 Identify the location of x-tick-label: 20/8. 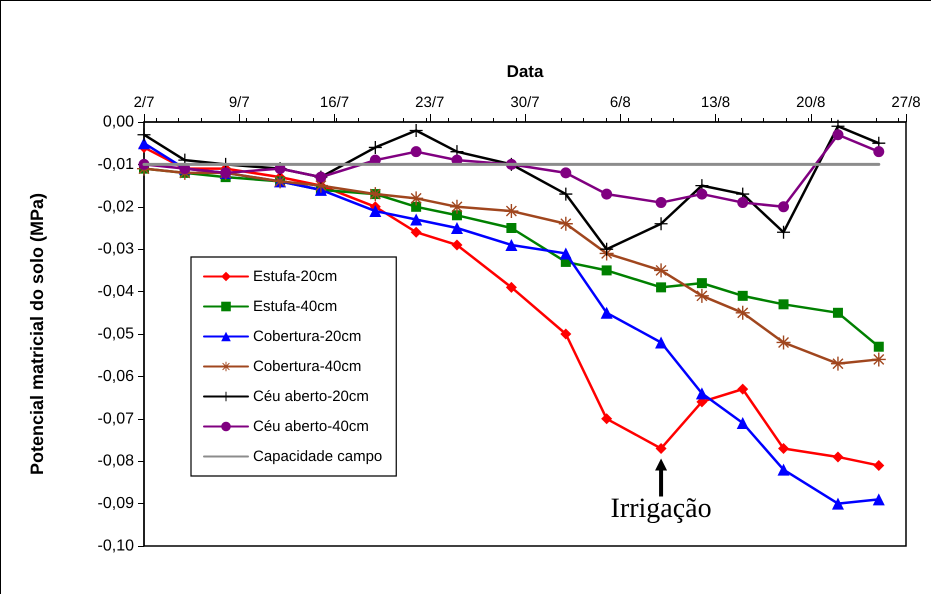
(811, 102).